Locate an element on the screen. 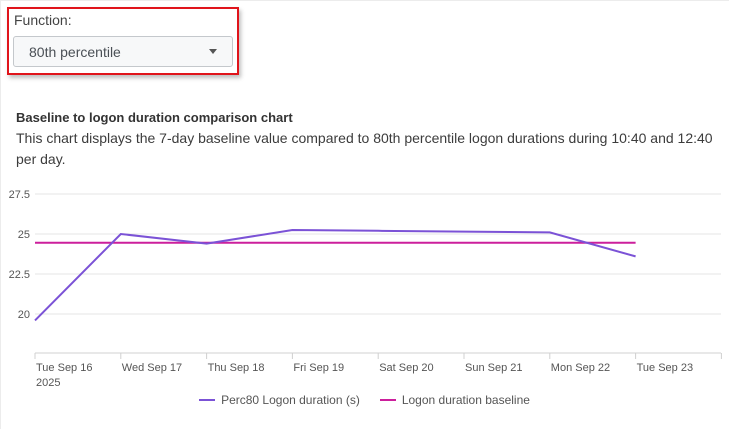 This screenshot has height=429, width=729. legend-item-perc80: Perc80 Logon duration (s) is located at coordinates (279, 400).